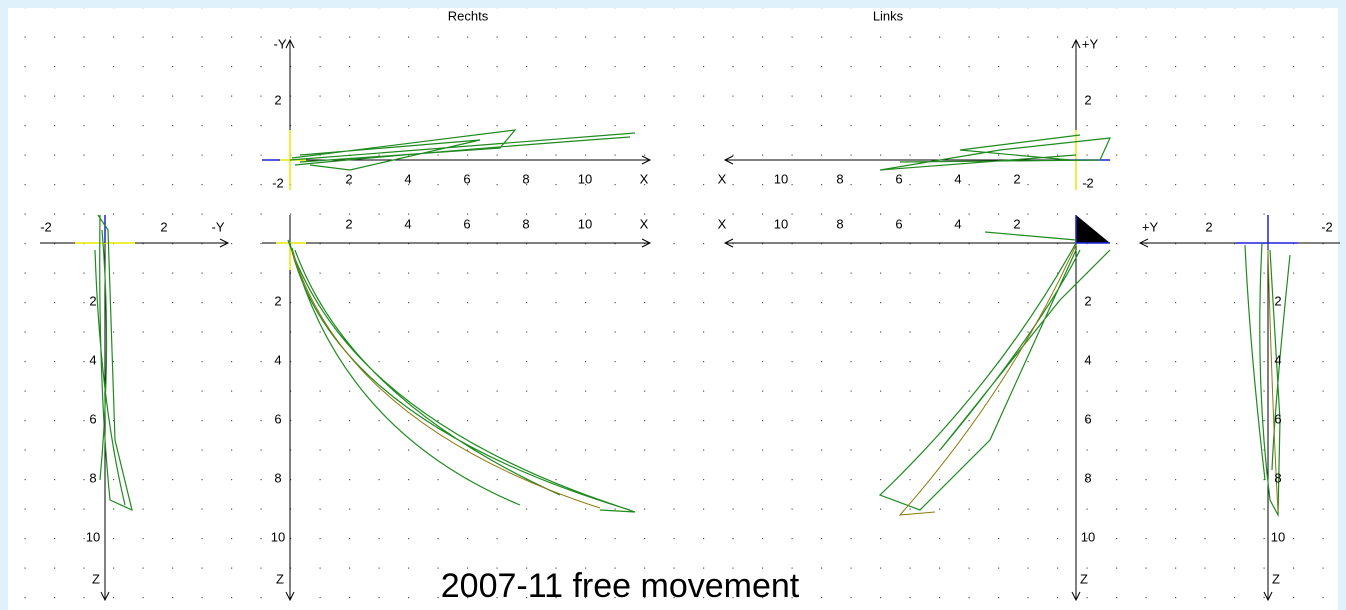  What do you see at coordinates (620, 586) in the screenshot?
I see `caption: 2007-11 free movement` at bounding box center [620, 586].